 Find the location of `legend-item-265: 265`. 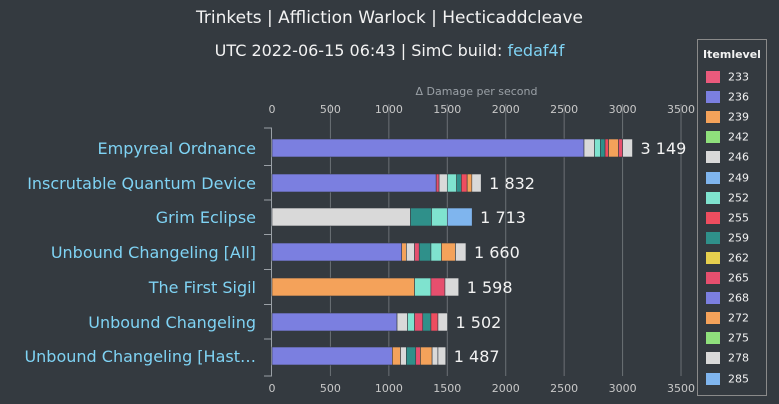

legend-item-265: 265 is located at coordinates (727, 280).